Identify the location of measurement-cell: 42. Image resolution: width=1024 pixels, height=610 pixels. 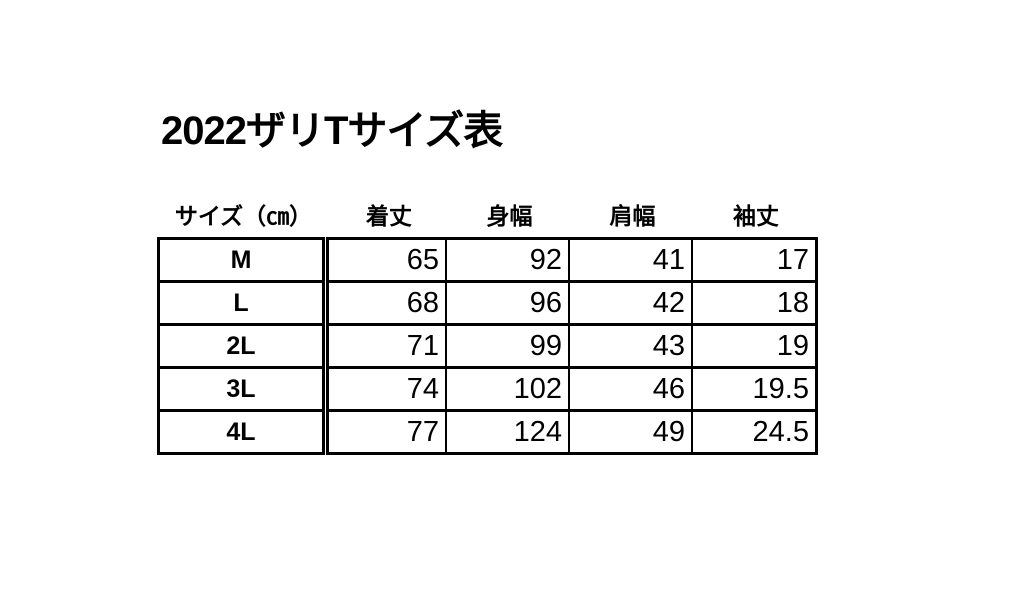
(630, 303).